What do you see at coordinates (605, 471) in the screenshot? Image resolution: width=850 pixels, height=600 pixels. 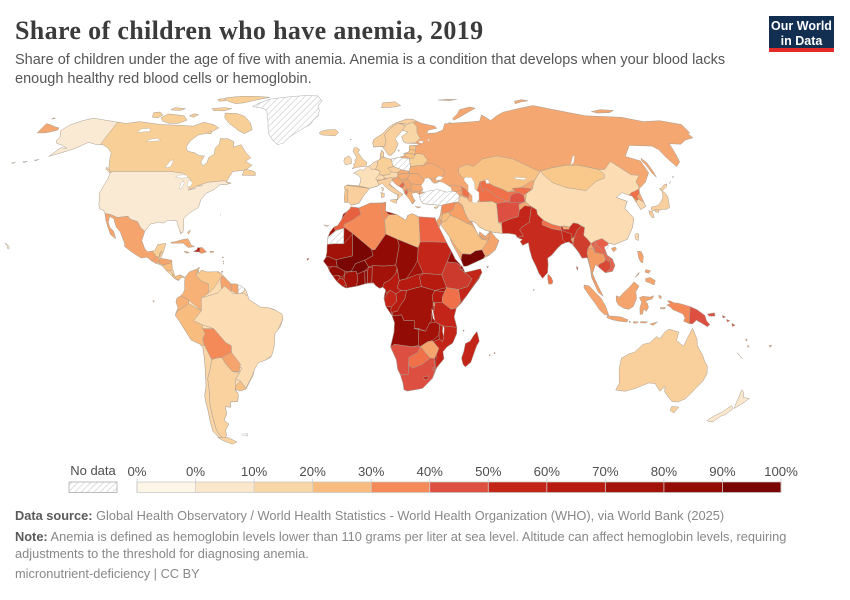 I see `svg-text: 70%` at bounding box center [605, 471].